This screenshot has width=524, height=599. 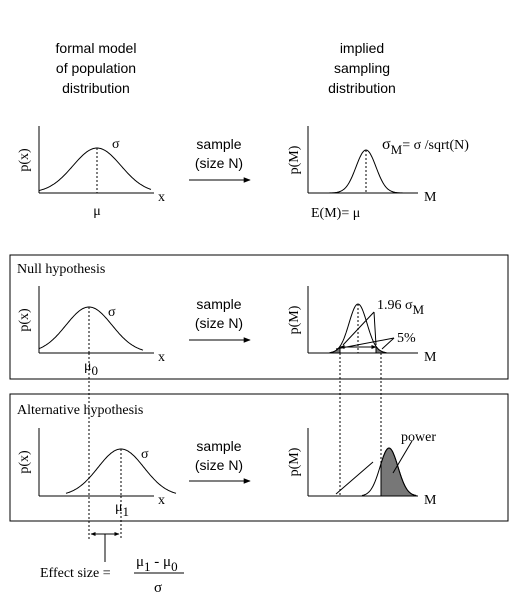 I want to click on right-tail-area, so click(x=381, y=349).